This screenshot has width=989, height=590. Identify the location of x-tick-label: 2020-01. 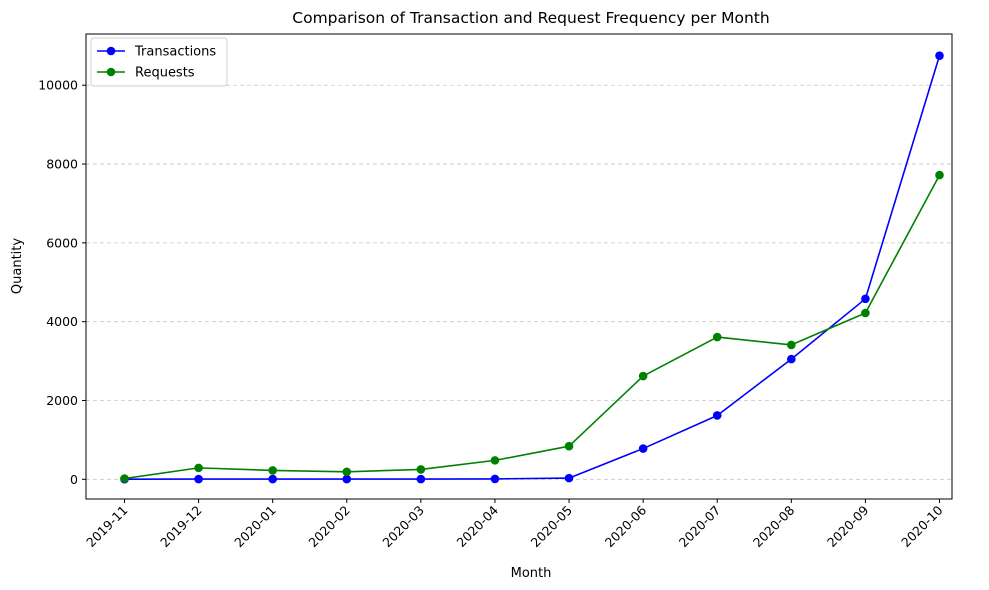
(255, 527).